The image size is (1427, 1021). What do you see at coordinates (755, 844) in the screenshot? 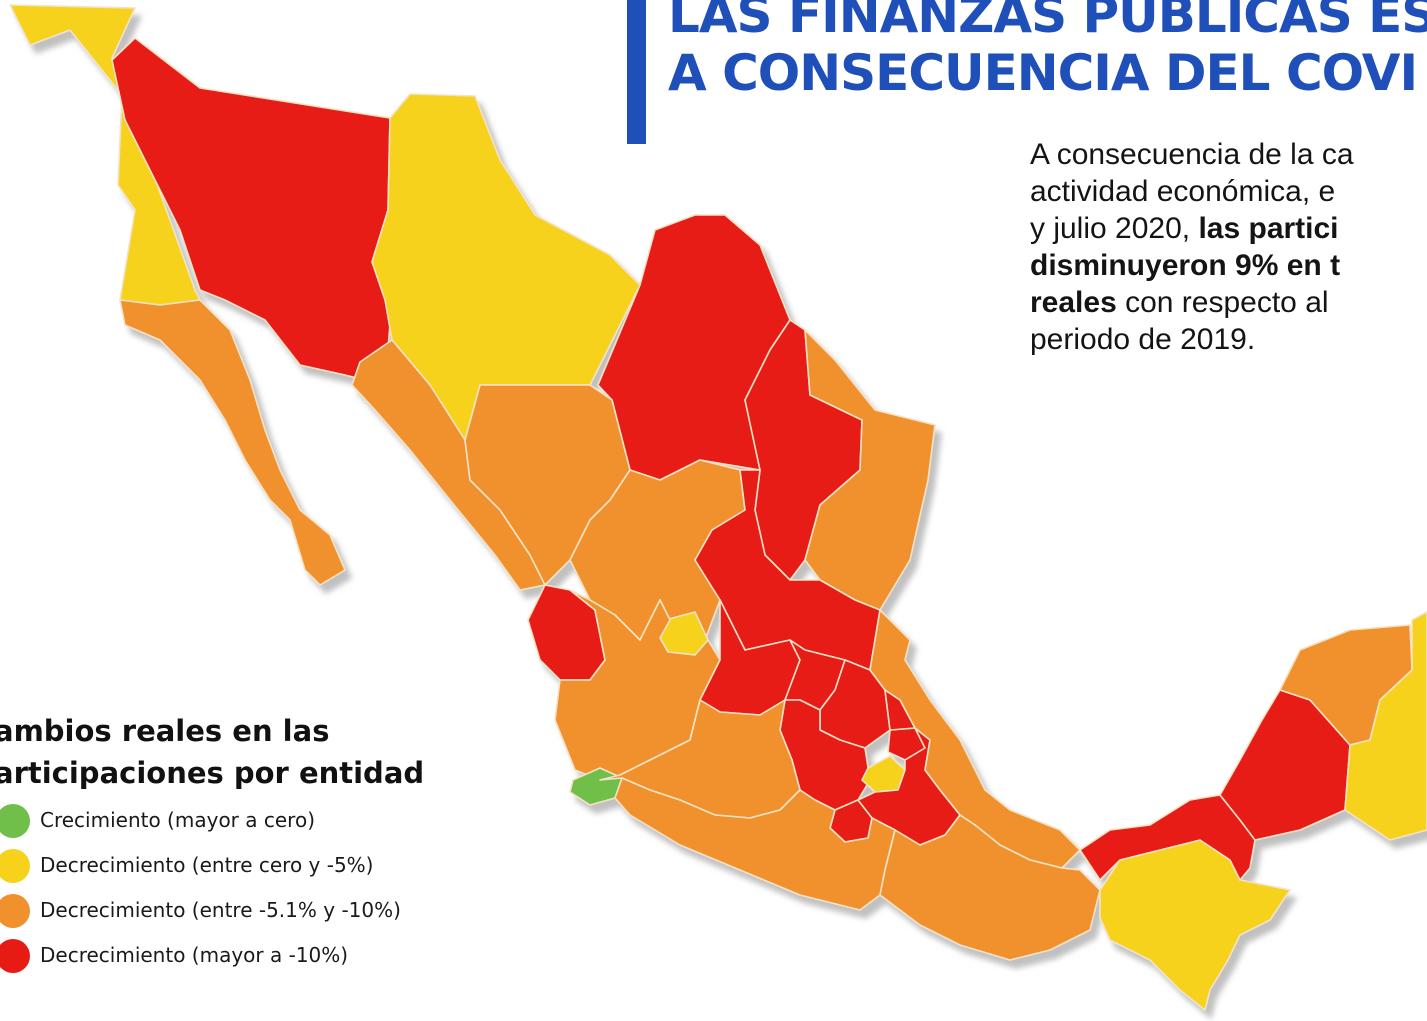
I see `state-guerrero` at bounding box center [755, 844].